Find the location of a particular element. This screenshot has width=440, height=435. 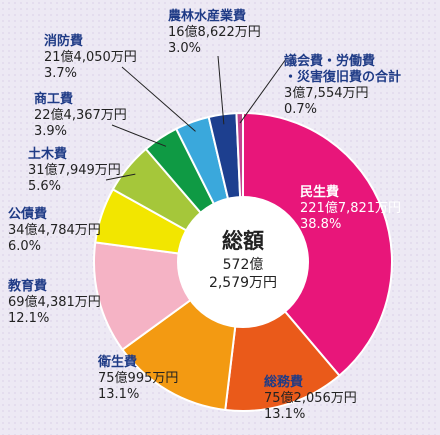

slice-label-name: 公債費 is located at coordinates (27, 214).